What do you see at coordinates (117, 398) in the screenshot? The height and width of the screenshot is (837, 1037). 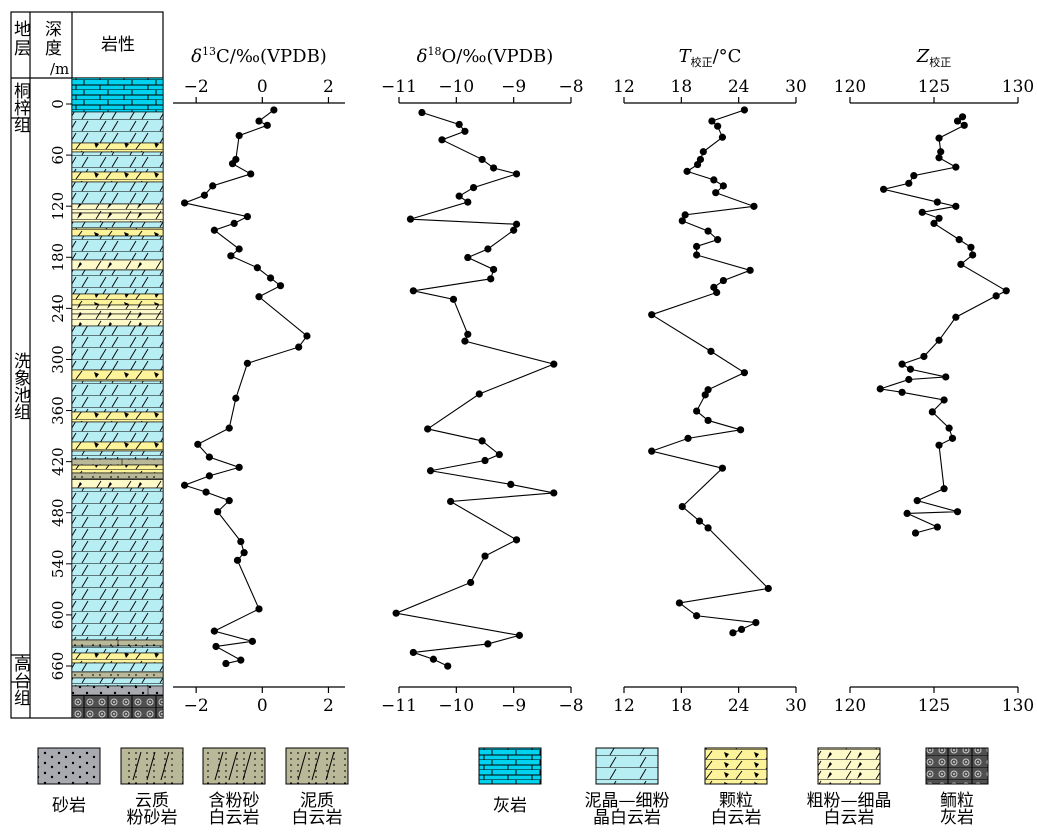 I see `lithology-column` at bounding box center [117, 398].